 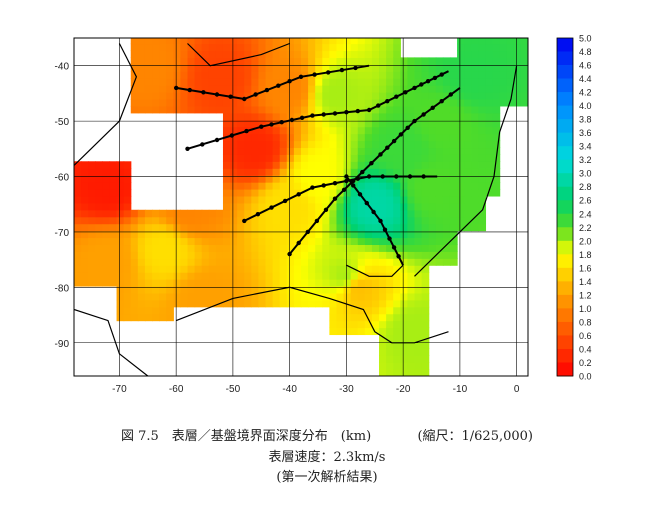 What do you see at coordinates (62, 233) in the screenshot?
I see `y-tick-label: -70` at bounding box center [62, 233].